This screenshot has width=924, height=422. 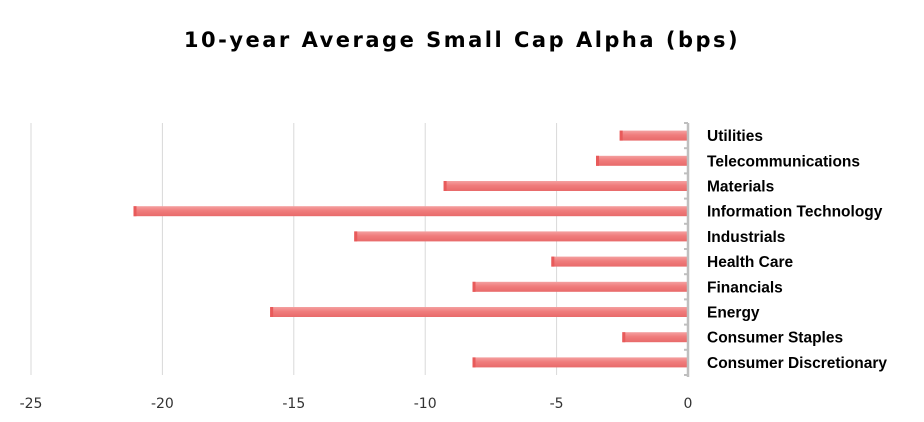 I want to click on x-tick-label: -15, so click(x=293, y=404).